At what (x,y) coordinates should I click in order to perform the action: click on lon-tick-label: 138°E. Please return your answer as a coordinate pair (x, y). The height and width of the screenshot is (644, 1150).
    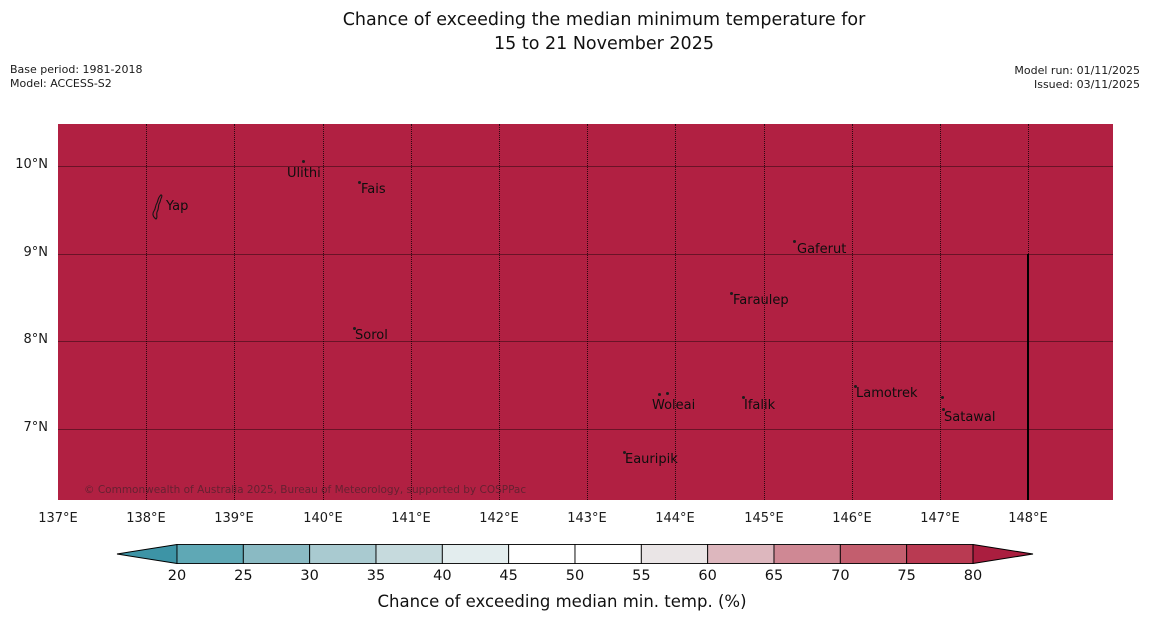
    Looking at the image, I should click on (146, 518).